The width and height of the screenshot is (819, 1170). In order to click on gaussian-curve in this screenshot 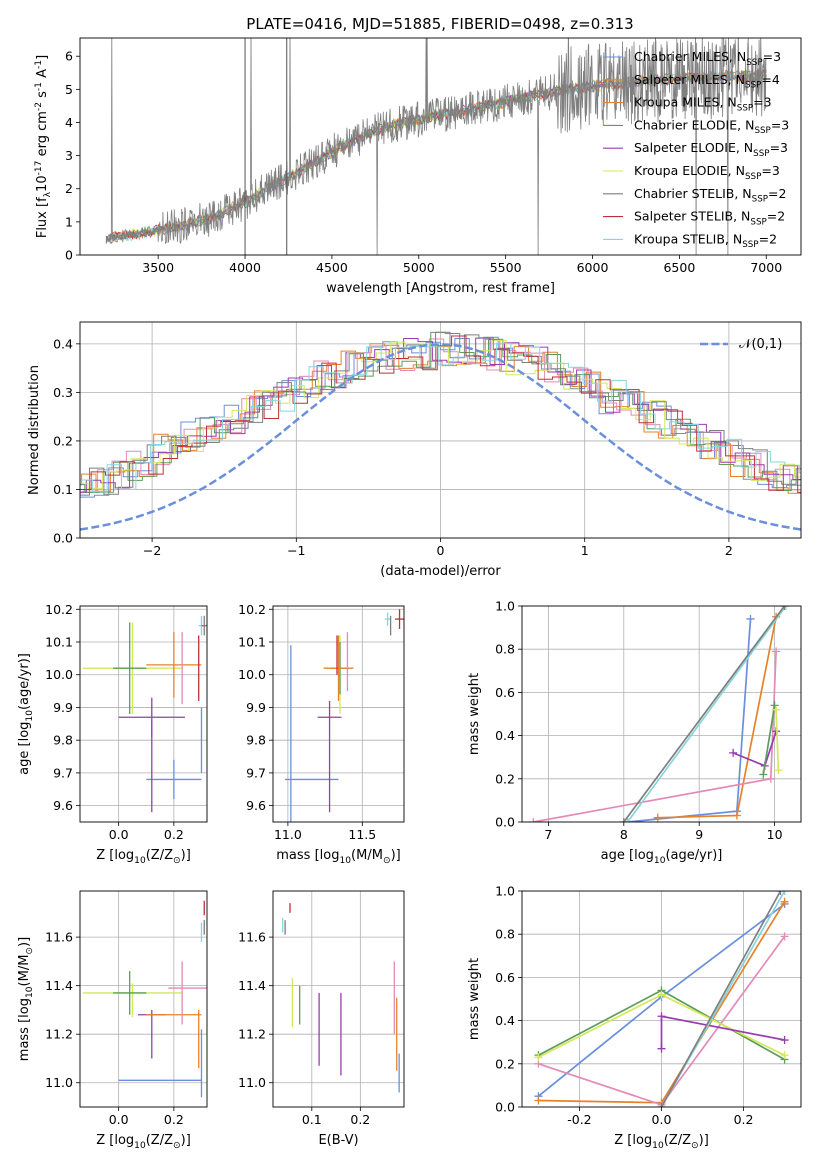, I will do `click(440, 437)`.